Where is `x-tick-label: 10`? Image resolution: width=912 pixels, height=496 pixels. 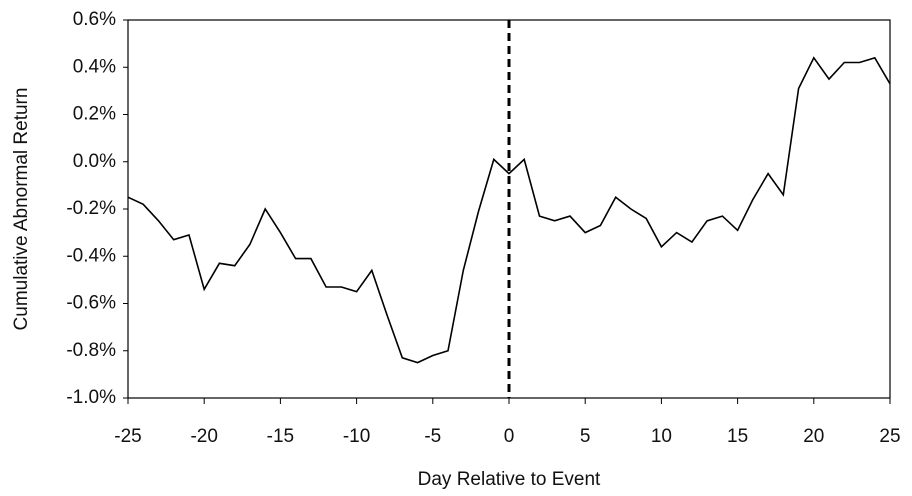
x-tick-label: 10 is located at coordinates (661, 436).